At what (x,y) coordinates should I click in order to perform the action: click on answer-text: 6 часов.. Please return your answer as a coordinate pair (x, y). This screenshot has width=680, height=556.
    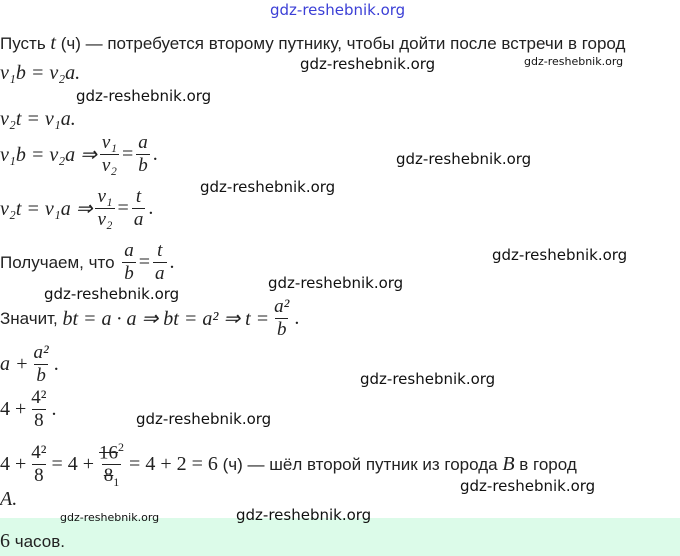
    Looking at the image, I should click on (32, 541).